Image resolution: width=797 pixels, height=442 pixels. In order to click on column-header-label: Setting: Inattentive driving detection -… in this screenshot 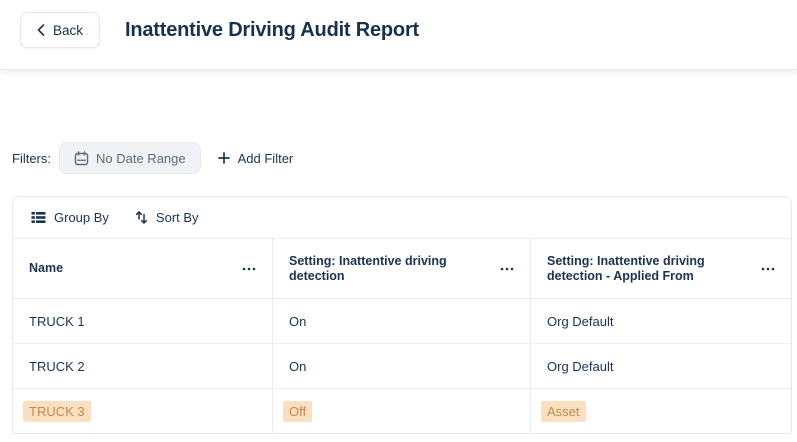, I will do `click(626, 268)`.